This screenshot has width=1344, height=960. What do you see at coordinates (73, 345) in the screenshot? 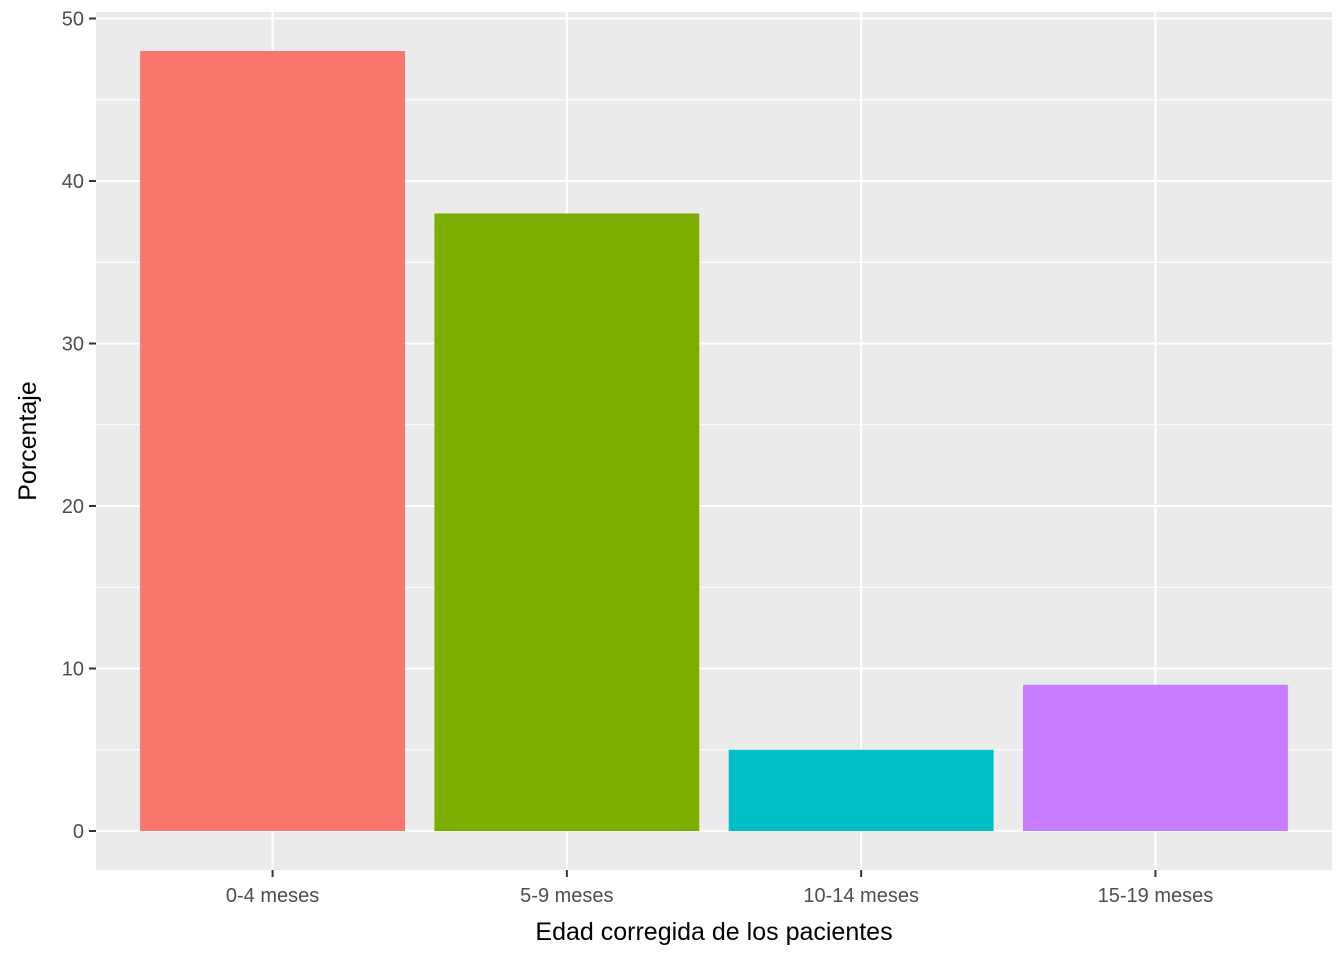
I see `y-tick-label: 30` at bounding box center [73, 345].